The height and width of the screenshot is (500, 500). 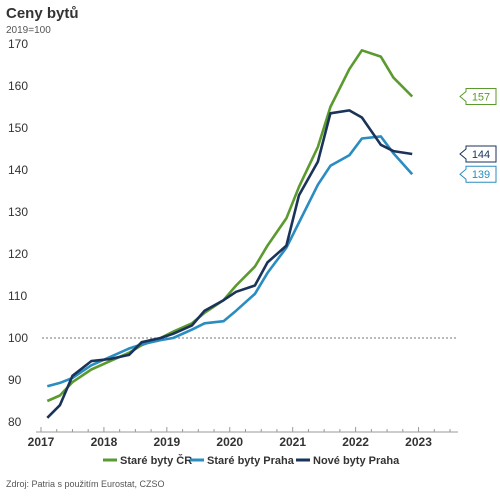 I want to click on end-label-3: 144, so click(x=478, y=154).